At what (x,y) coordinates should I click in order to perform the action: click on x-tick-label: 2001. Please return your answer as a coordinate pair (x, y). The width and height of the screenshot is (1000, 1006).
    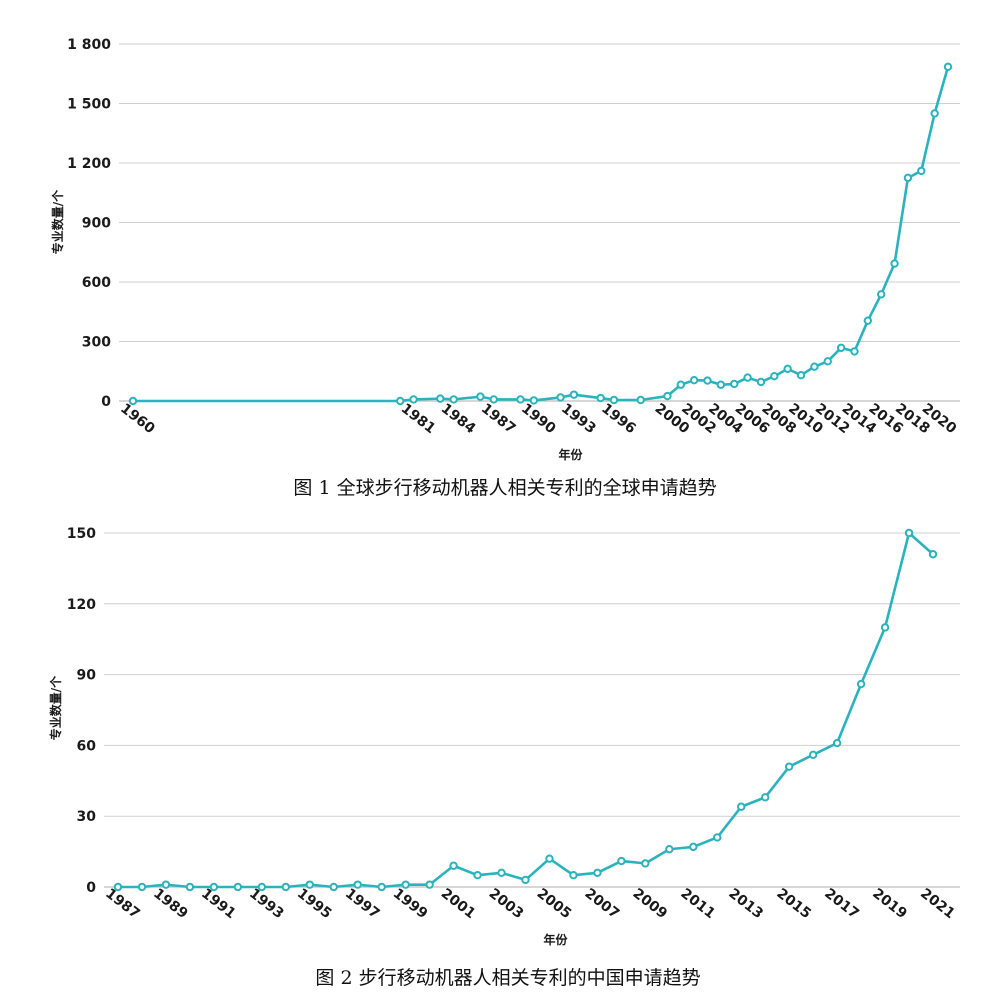
    Looking at the image, I should click on (458, 904).